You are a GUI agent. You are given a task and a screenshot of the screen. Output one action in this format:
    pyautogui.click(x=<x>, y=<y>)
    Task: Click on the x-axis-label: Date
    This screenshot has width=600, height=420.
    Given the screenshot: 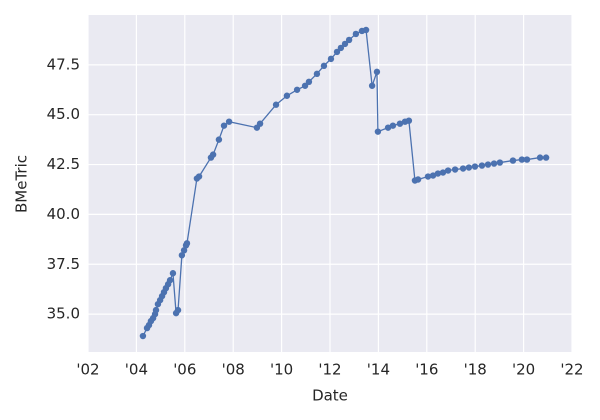 What is the action you would take?
    pyautogui.click(x=330, y=396)
    